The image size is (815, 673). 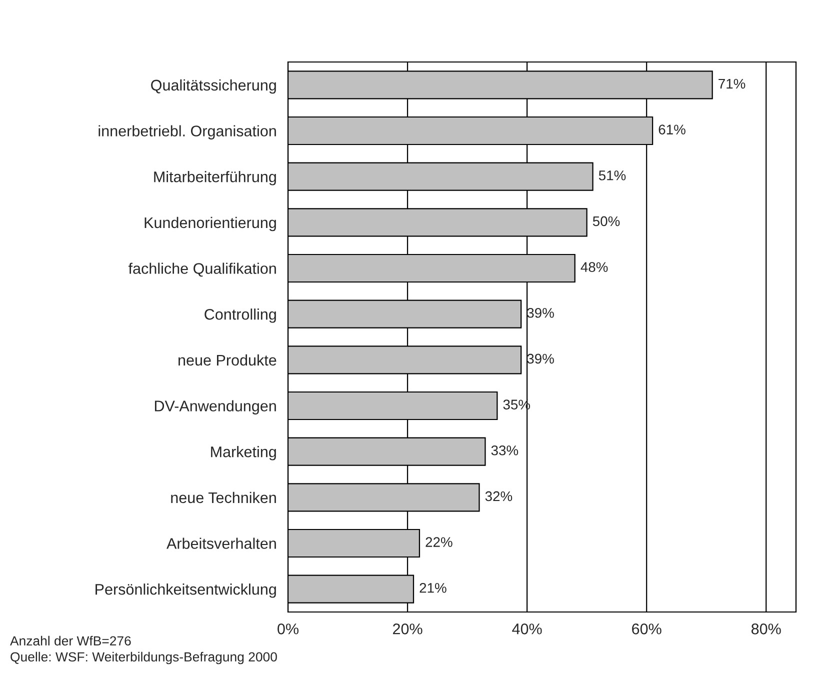 What do you see at coordinates (240, 315) in the screenshot?
I see `y-tick-label: Controlling` at bounding box center [240, 315].